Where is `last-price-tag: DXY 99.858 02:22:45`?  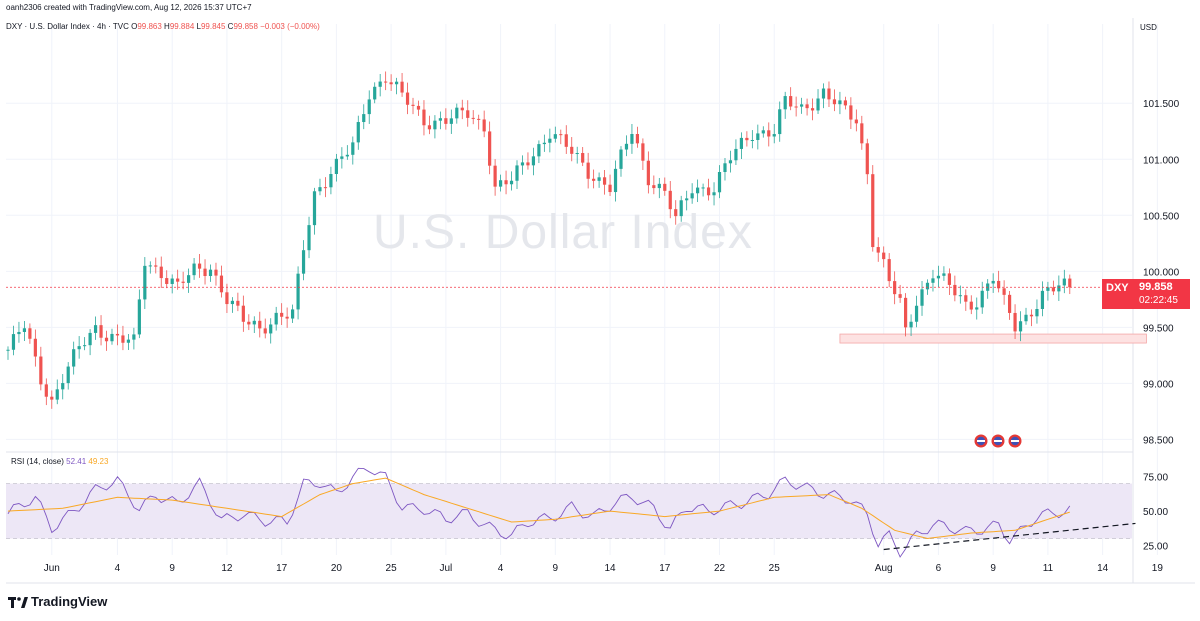 last-price-tag: DXY 99.858 02:22:45 is located at coordinates (1146, 294).